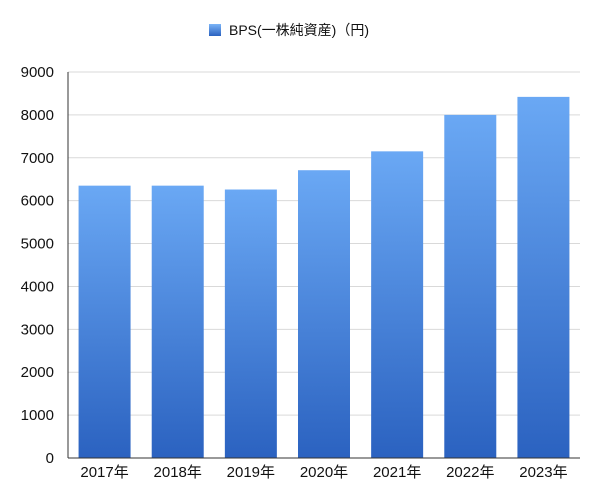  What do you see at coordinates (397, 472) in the screenshot?
I see `x-tick-label: 2021年` at bounding box center [397, 472].